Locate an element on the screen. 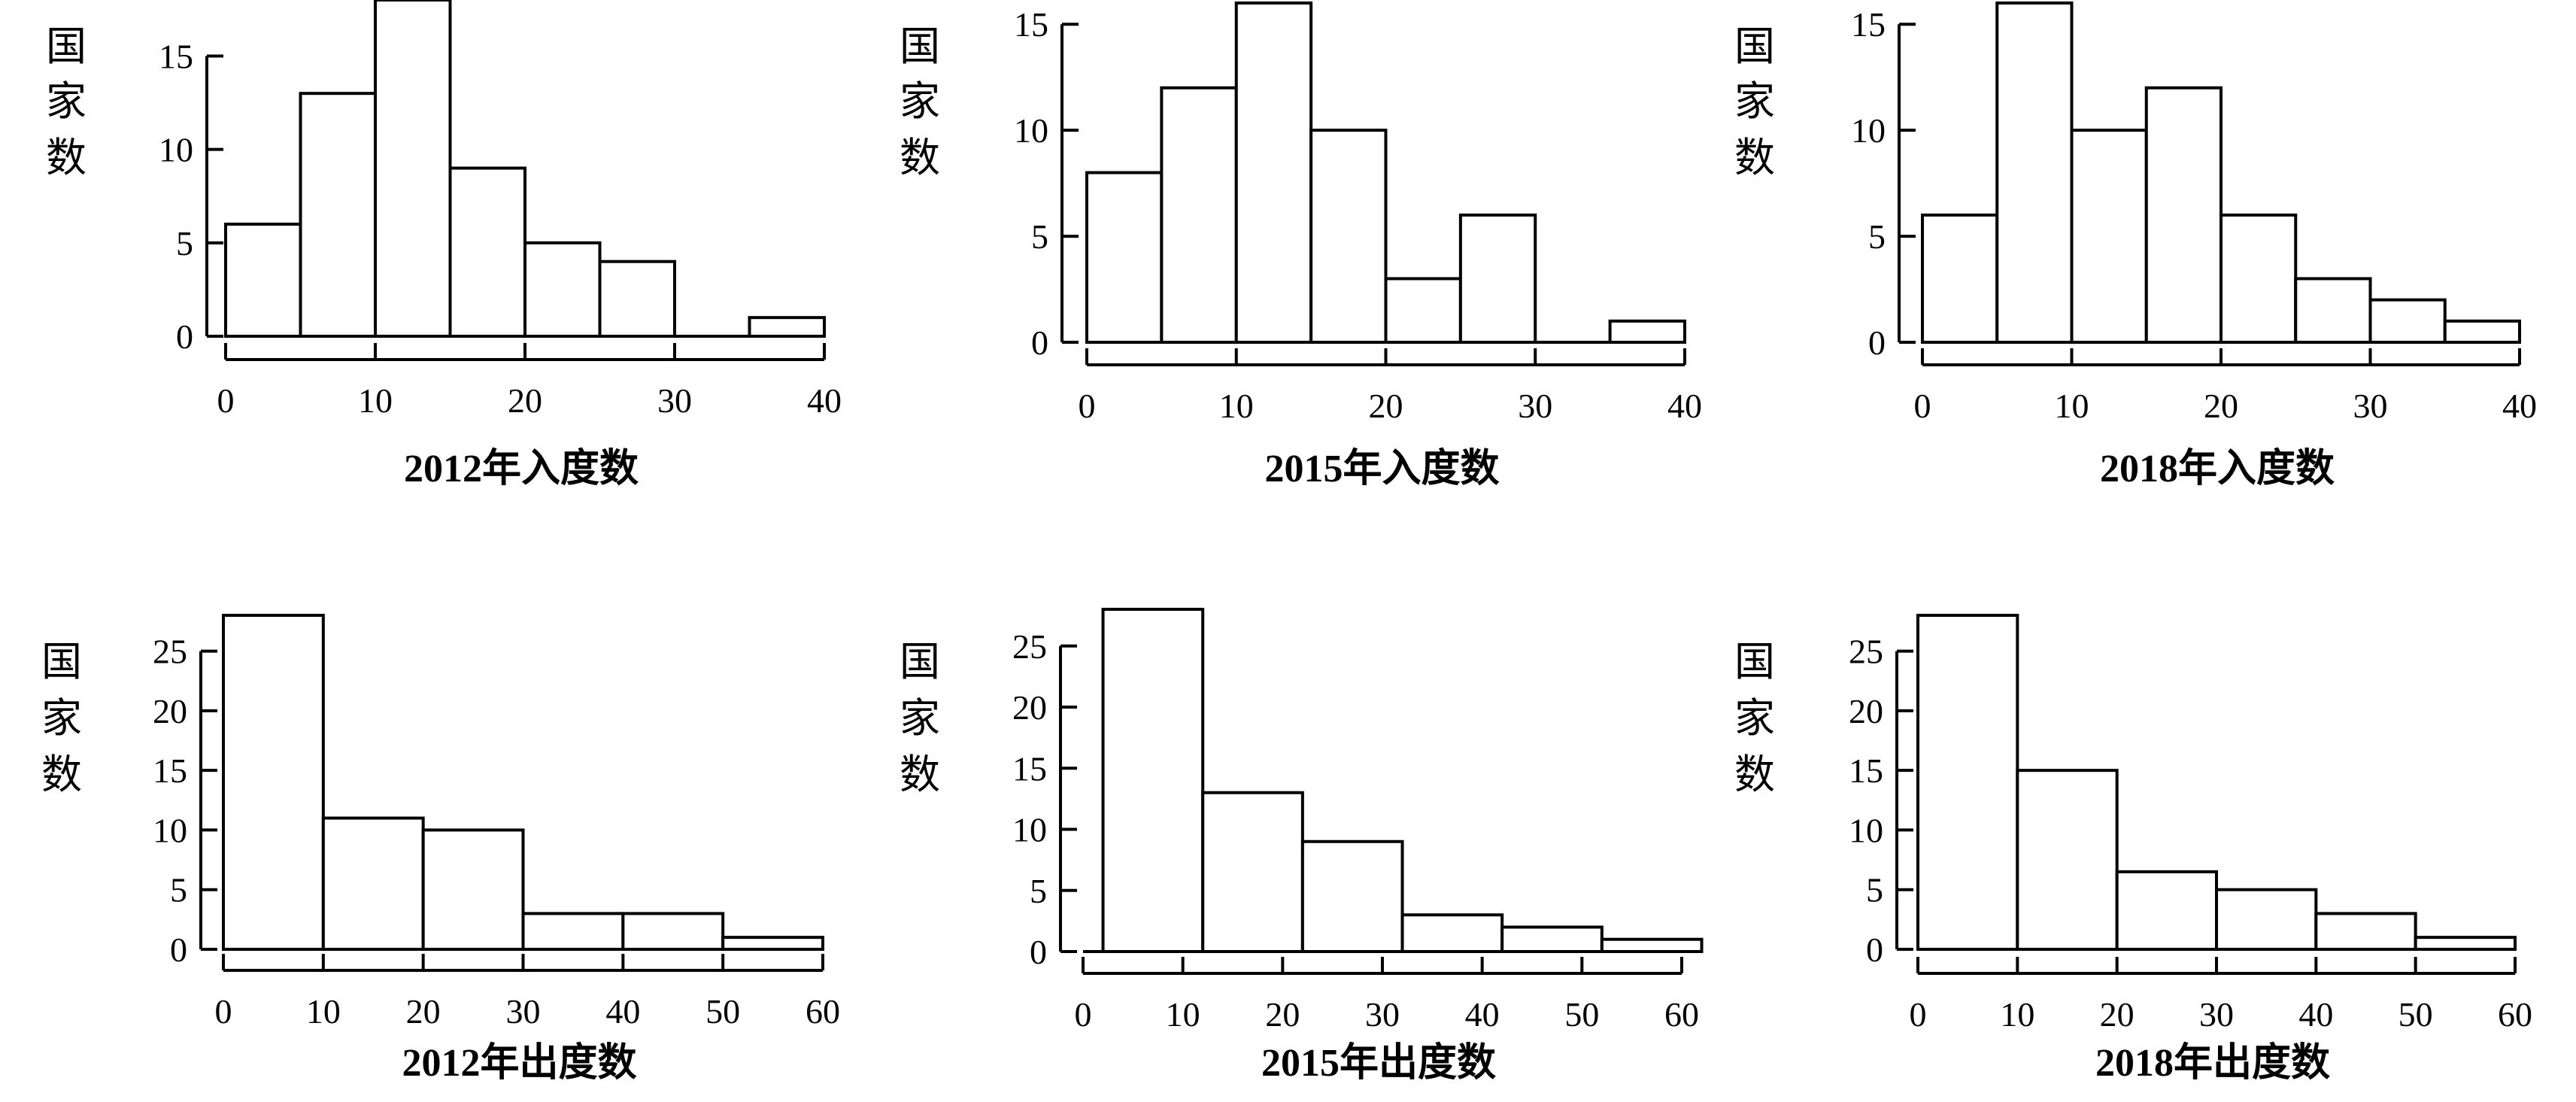  histogram-panel-1: 0 5 10 15 0 10 20 30 40 国家数 2012年入度数 is located at coordinates (444, 245).